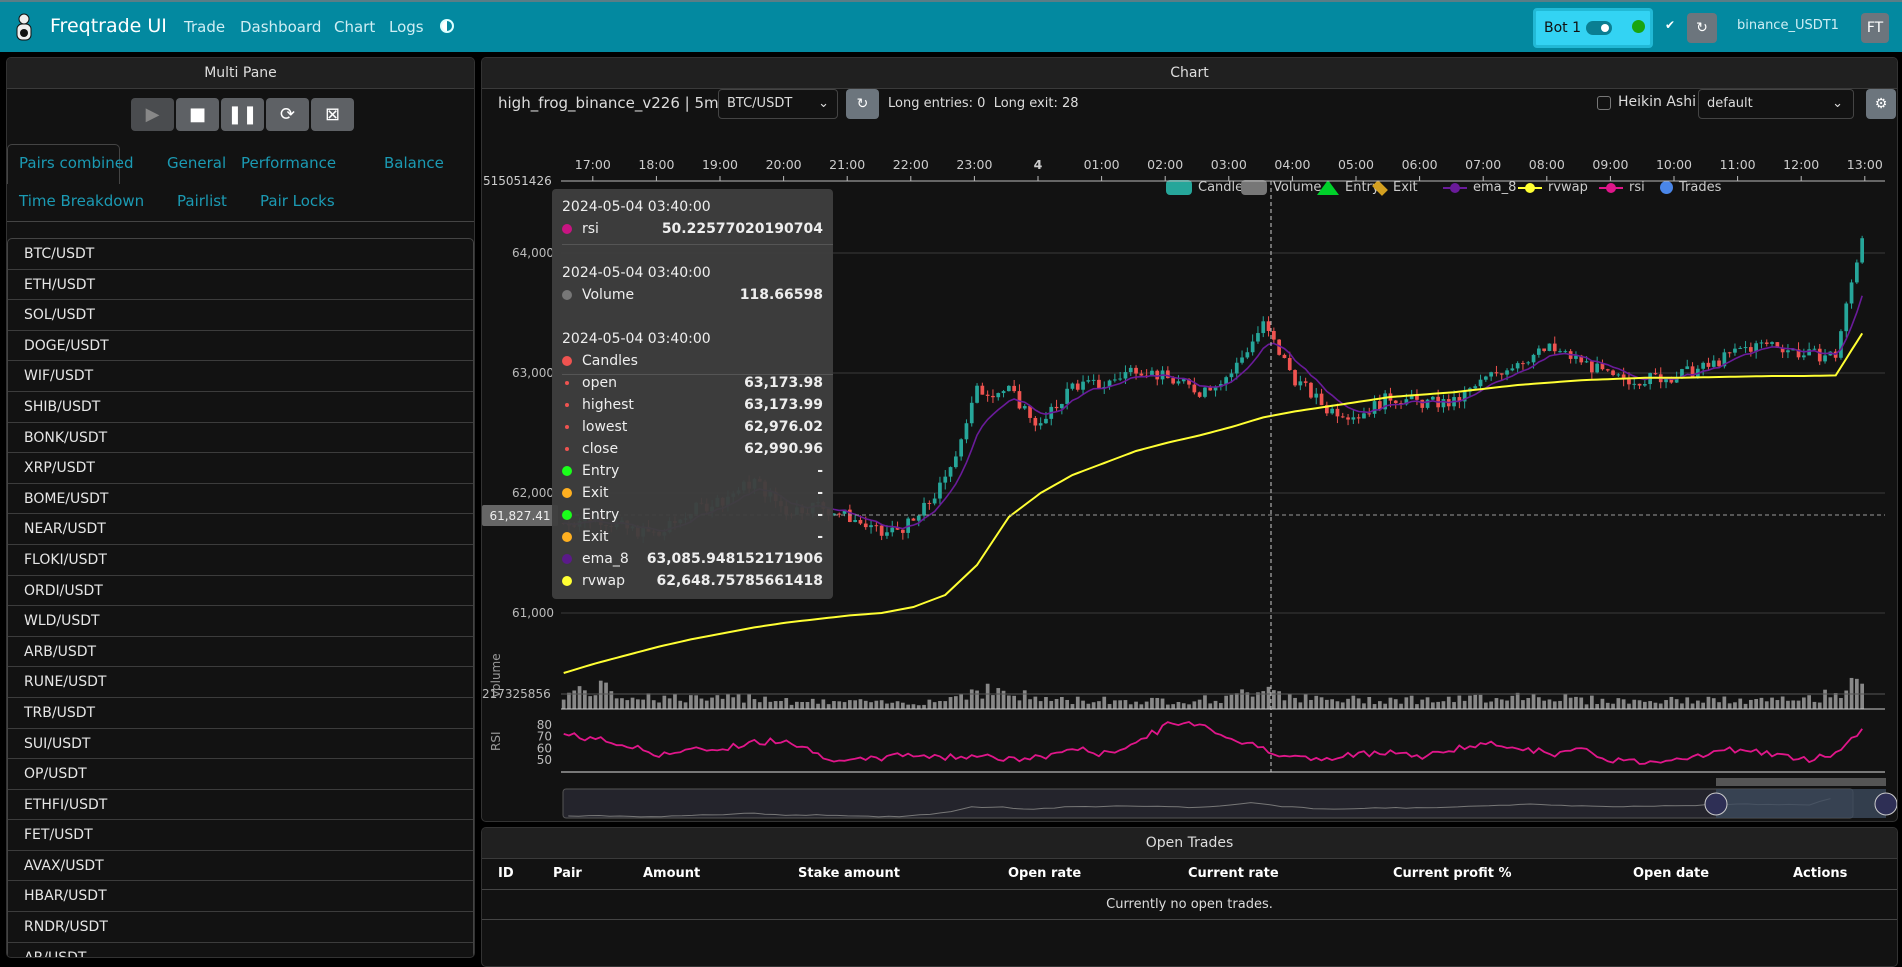  What do you see at coordinates (1208, 187) in the screenshot?
I see `legend-item: Candles` at bounding box center [1208, 187].